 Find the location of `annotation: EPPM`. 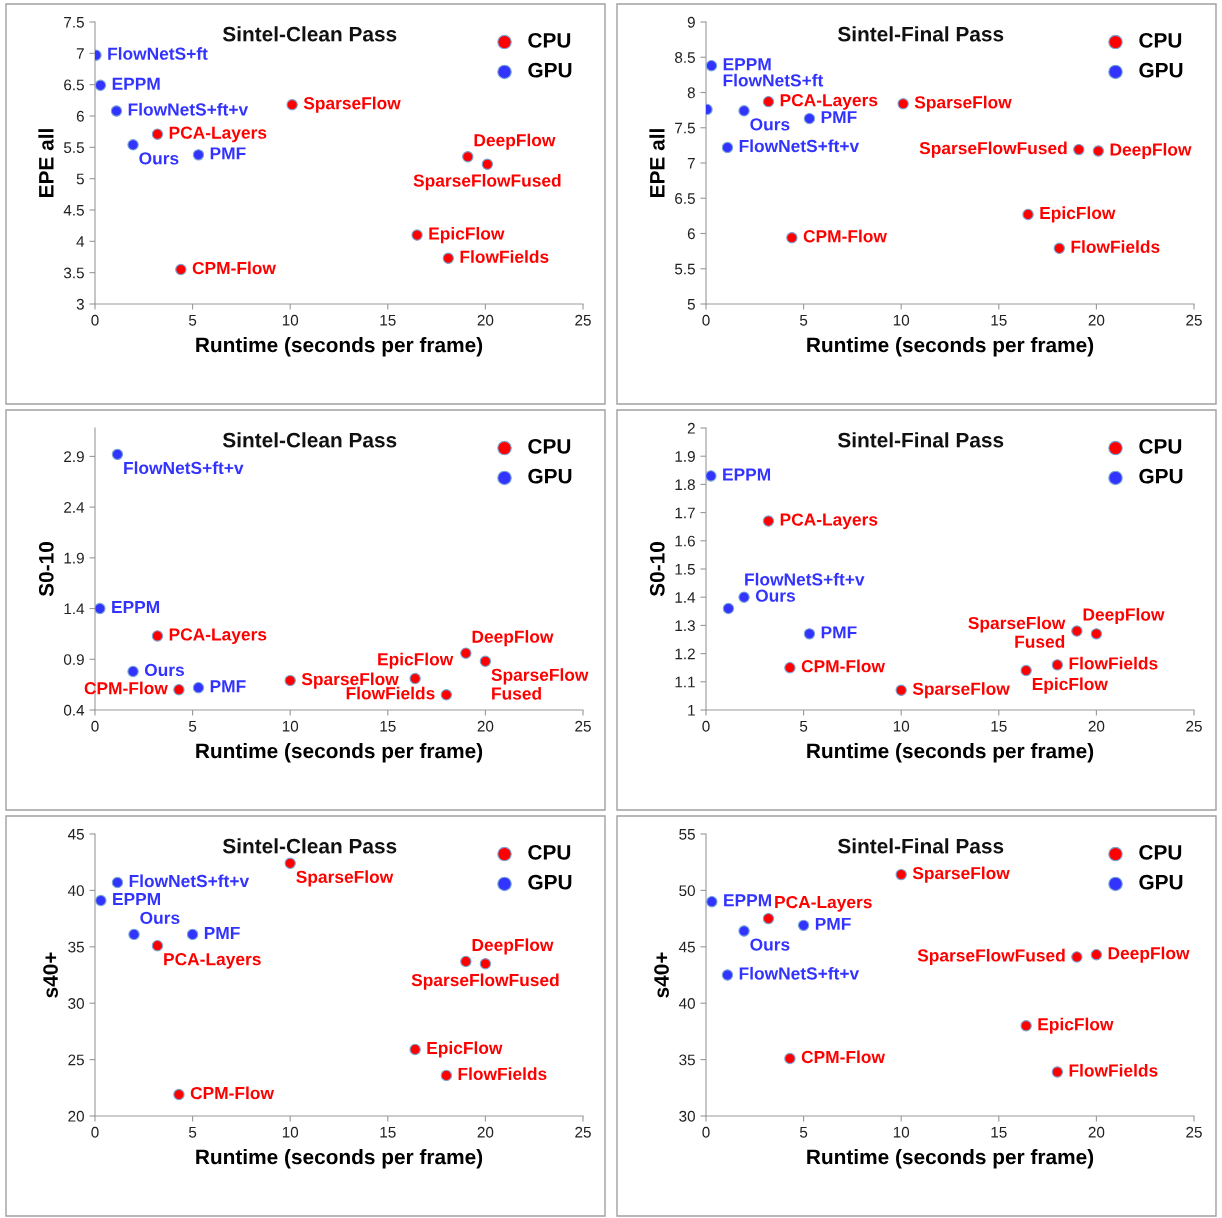

annotation: EPPM is located at coordinates (137, 899).